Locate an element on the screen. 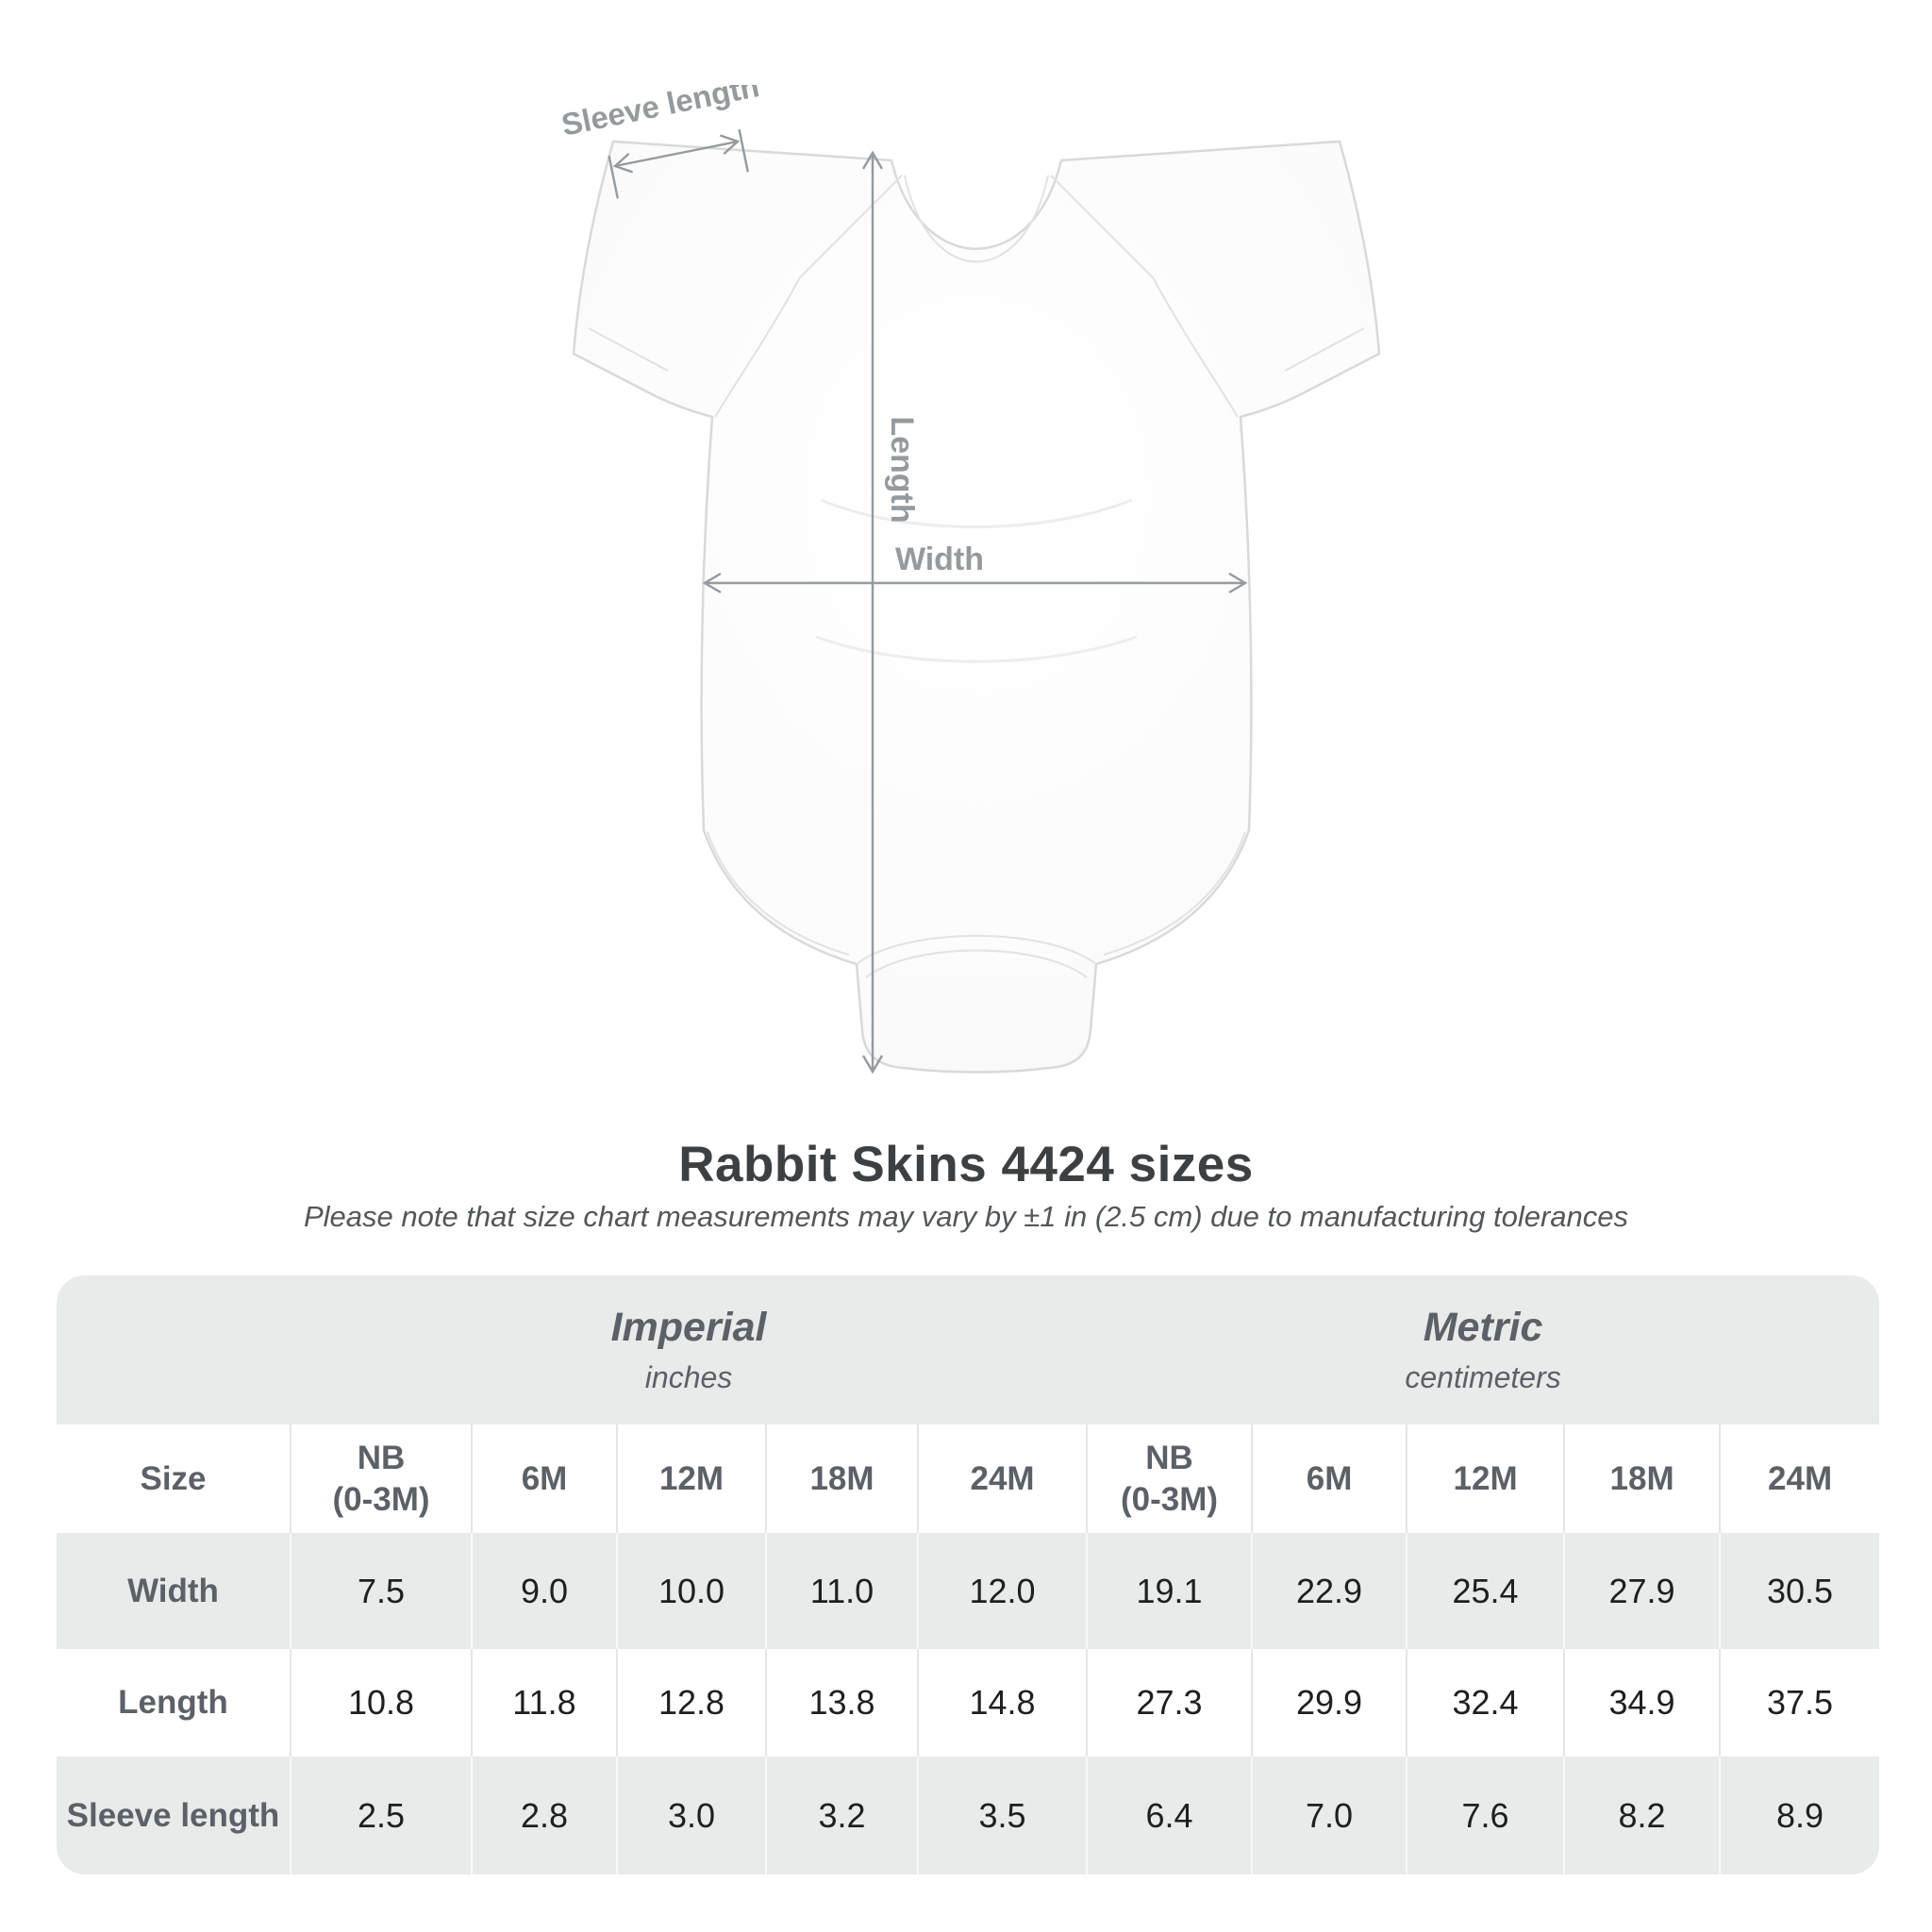 The width and height of the screenshot is (1932, 1932). neckline-binding is located at coordinates (976, 219).